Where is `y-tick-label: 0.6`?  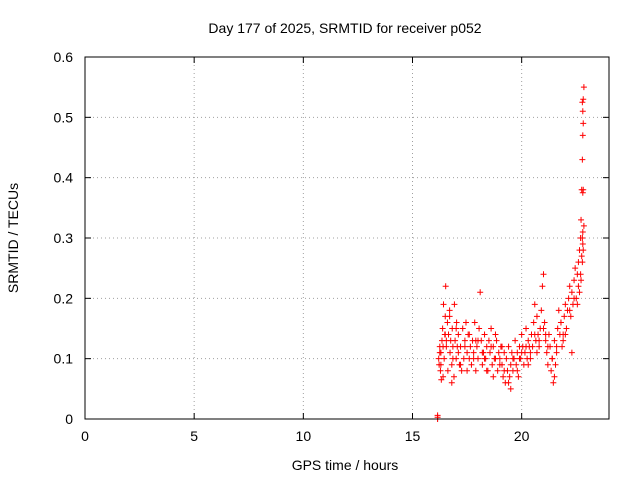
y-tick-label: 0.6 is located at coordinates (64, 57).